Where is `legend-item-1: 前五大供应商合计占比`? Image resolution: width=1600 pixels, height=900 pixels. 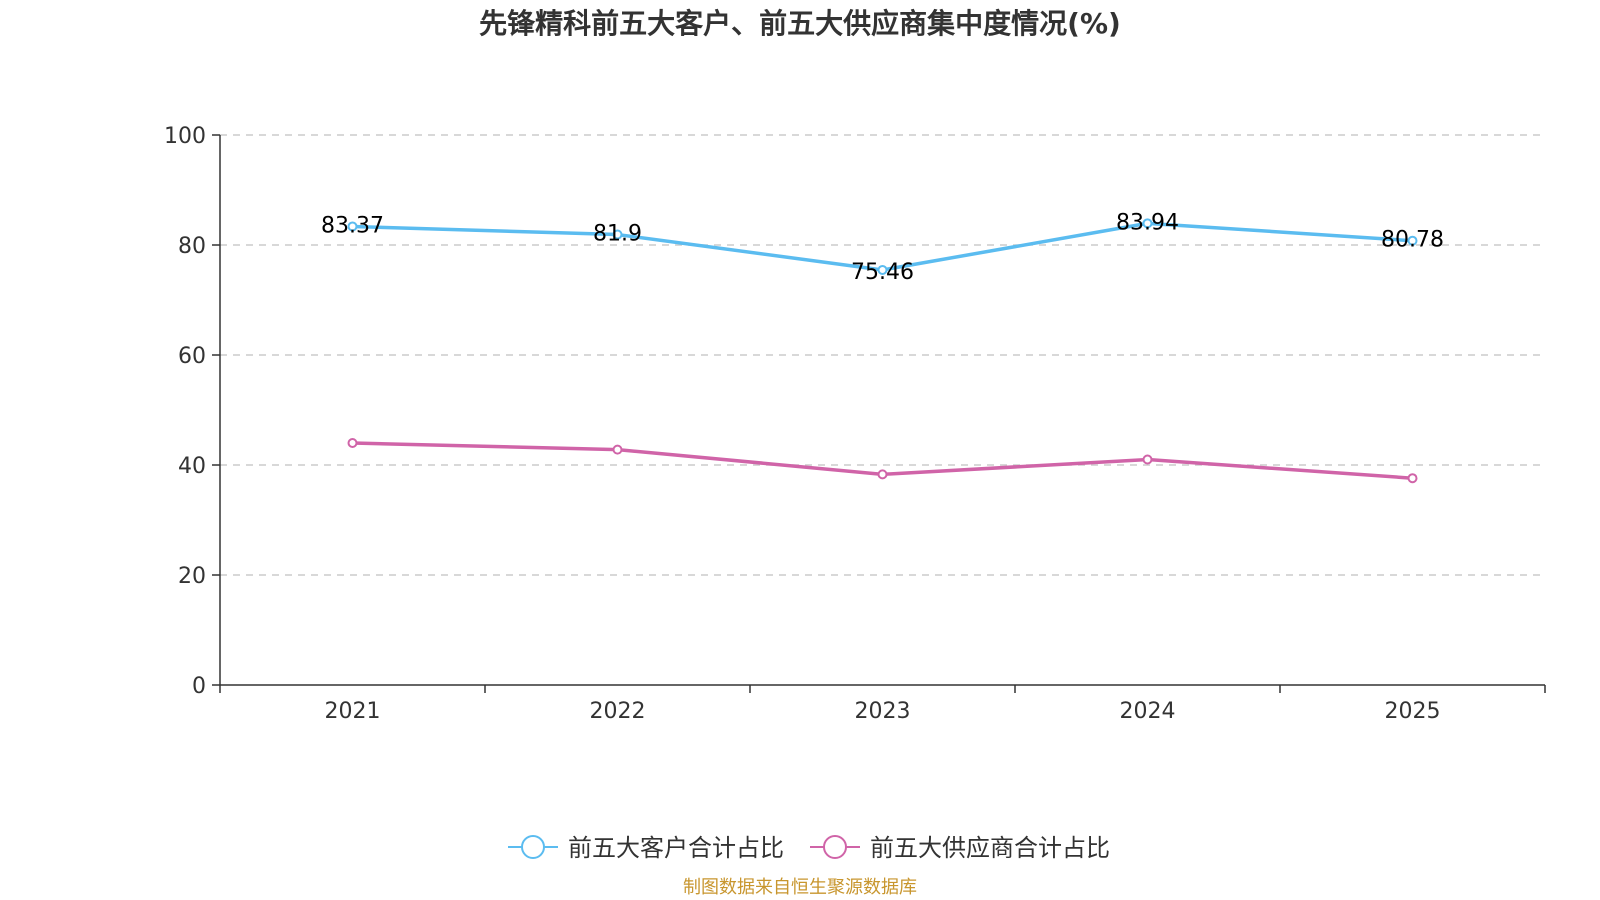
legend-item-1: 前五大供应商合计占比 is located at coordinates (960, 848).